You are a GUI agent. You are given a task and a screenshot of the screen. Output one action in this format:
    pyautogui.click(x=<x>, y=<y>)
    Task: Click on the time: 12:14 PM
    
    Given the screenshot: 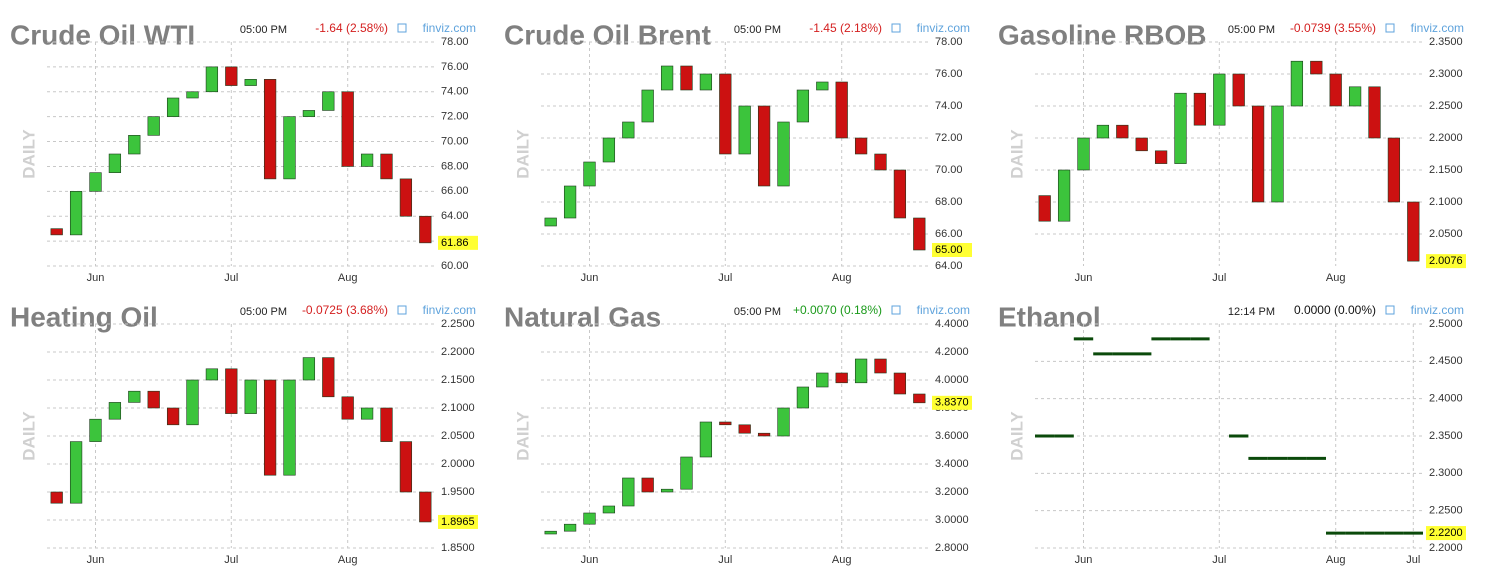 What is the action you would take?
    pyautogui.click(x=1251, y=312)
    